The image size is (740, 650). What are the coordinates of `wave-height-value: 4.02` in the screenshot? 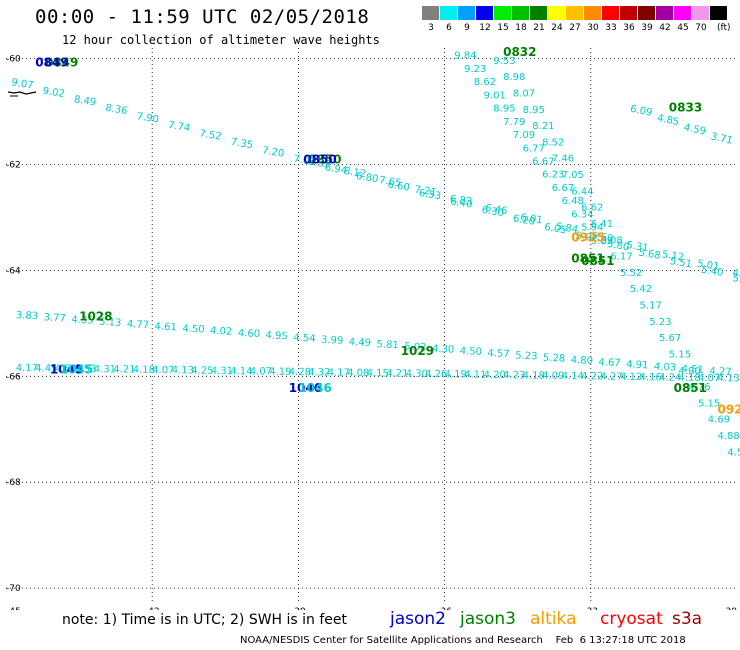 It's located at (221, 332).